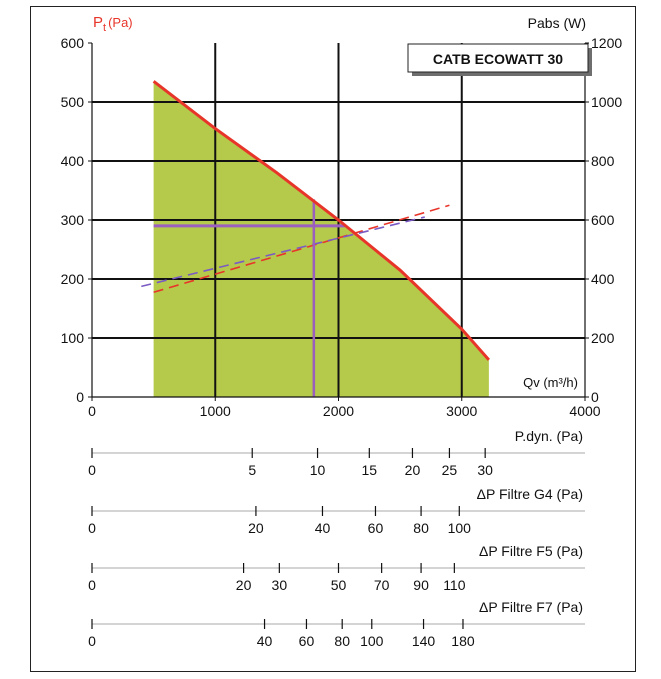  Describe the element at coordinates (73, 161) in the screenshot. I see `y-left-tick-label: 400` at that location.